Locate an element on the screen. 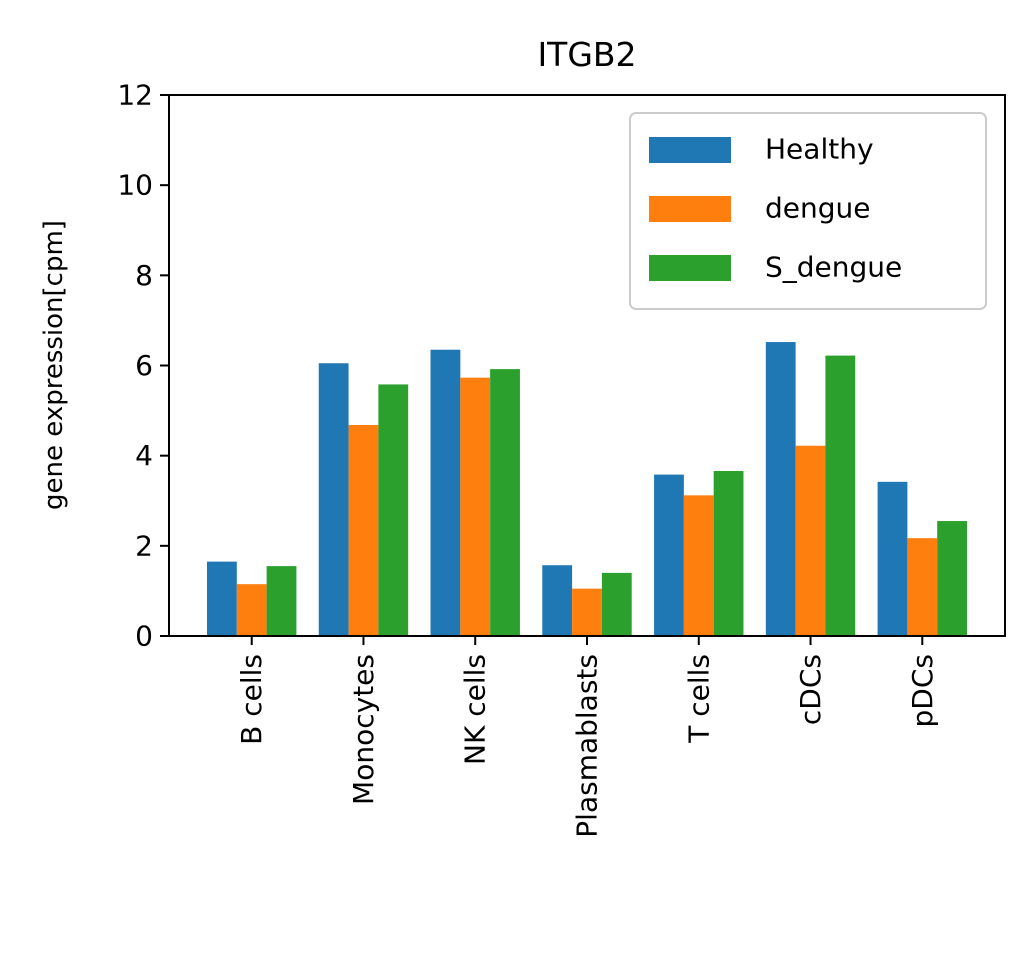 Image resolution: width=1035 pixels, height=969 pixels. bar-dengue-t-cells is located at coordinates (698, 565).